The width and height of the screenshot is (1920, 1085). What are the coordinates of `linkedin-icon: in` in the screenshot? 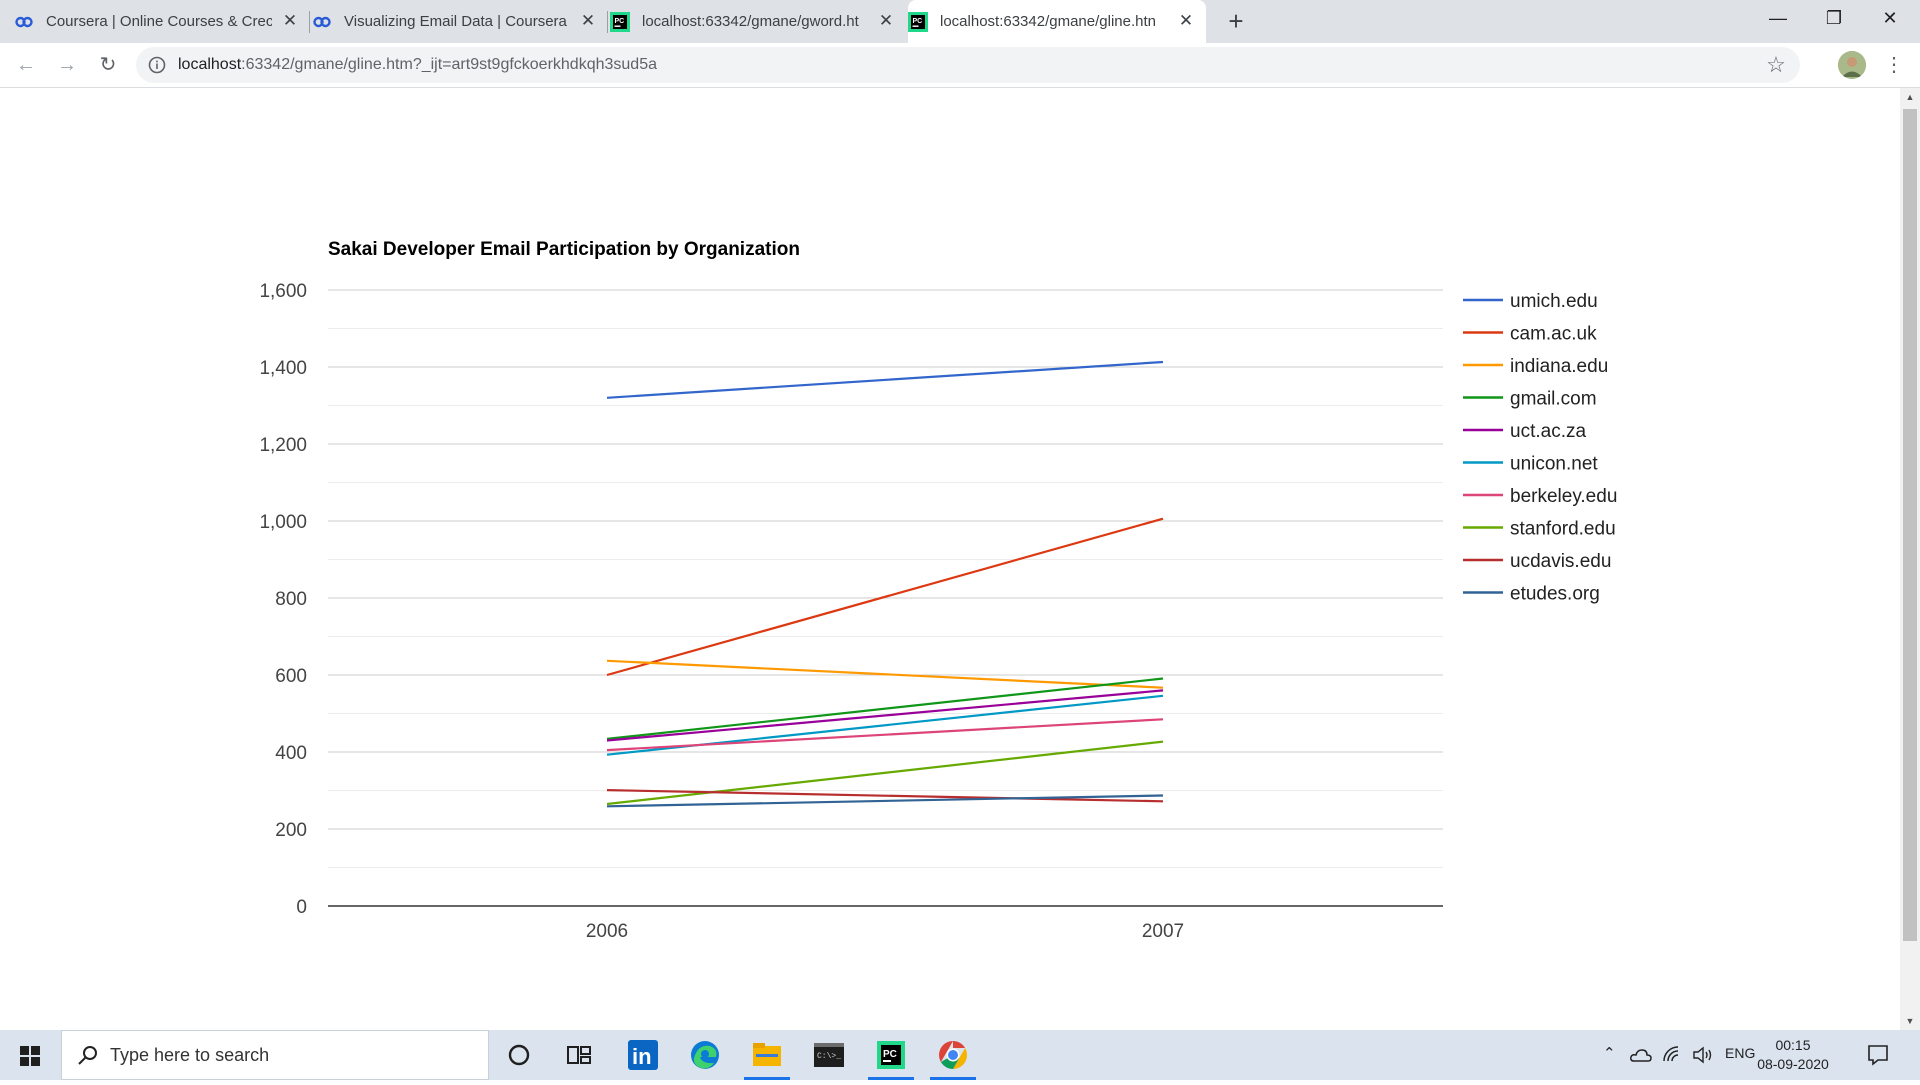 It's located at (643, 1055).